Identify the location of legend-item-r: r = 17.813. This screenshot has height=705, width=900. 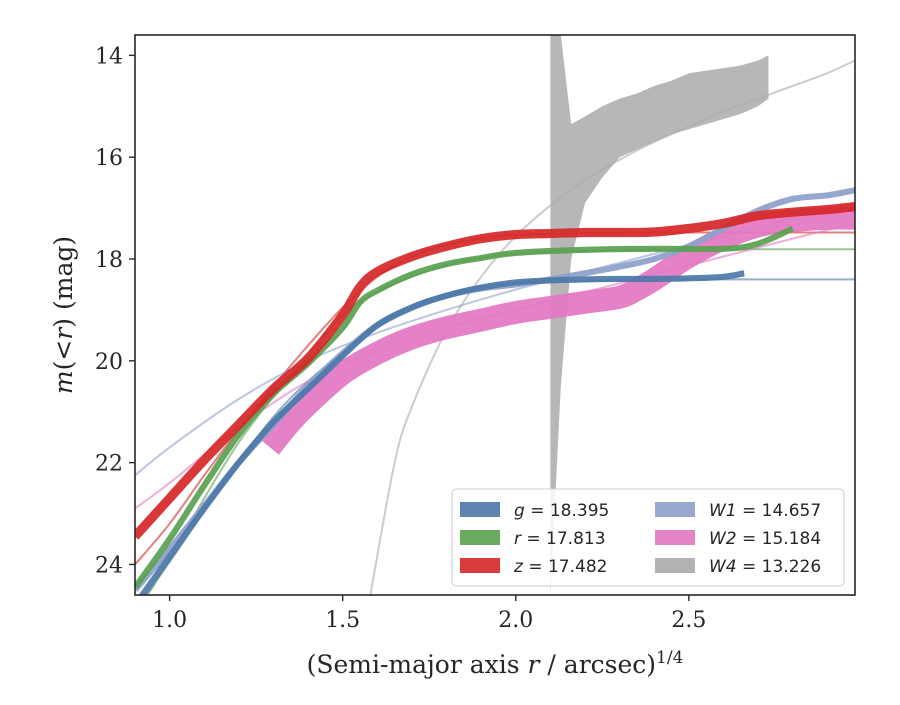
(533, 539).